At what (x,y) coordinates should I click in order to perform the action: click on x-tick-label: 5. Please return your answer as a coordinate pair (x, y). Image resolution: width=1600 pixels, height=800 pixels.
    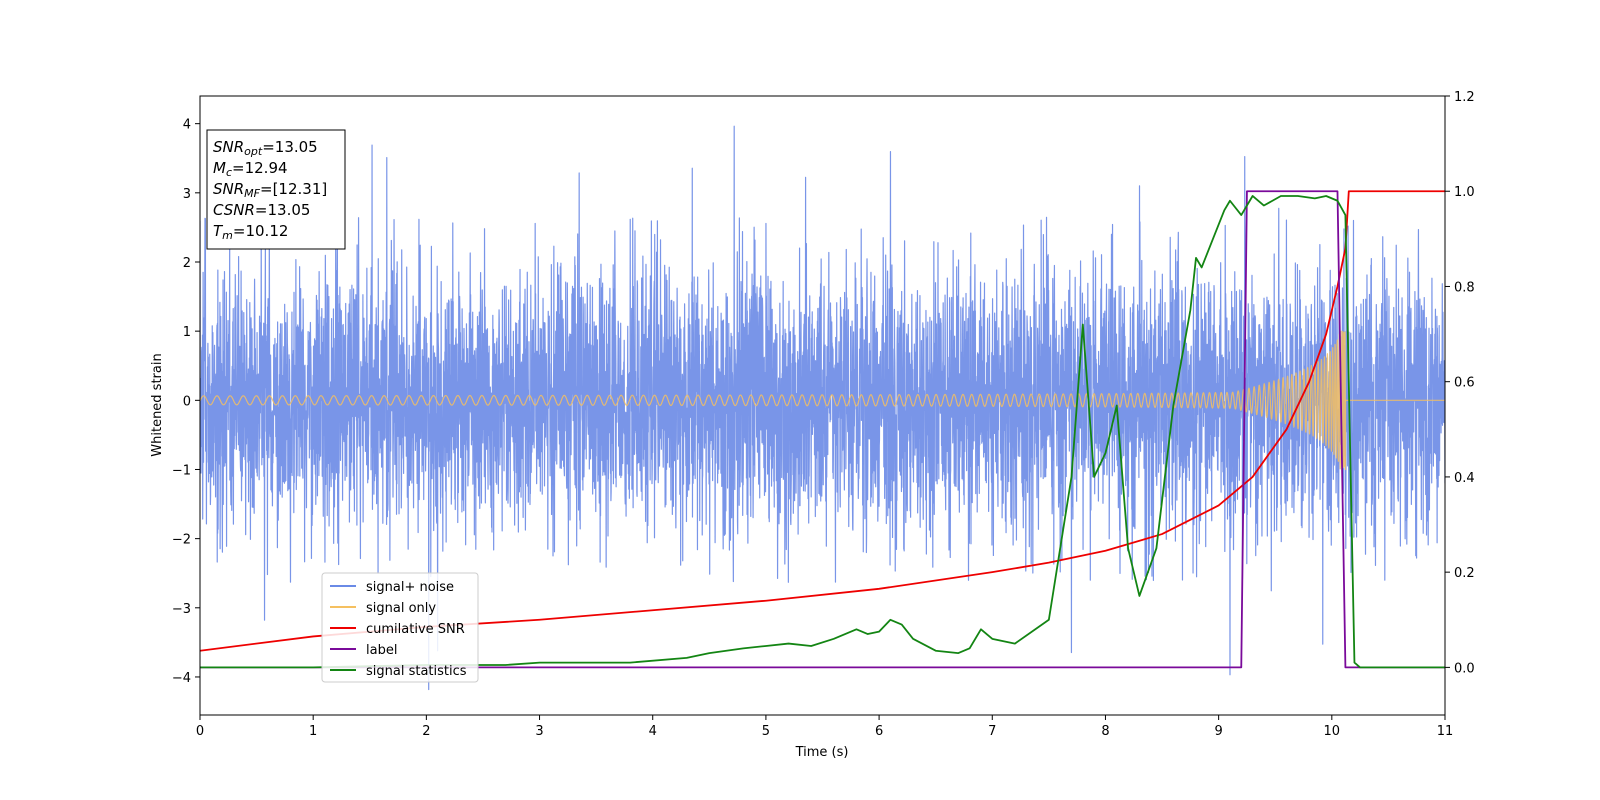
    Looking at the image, I should click on (766, 731).